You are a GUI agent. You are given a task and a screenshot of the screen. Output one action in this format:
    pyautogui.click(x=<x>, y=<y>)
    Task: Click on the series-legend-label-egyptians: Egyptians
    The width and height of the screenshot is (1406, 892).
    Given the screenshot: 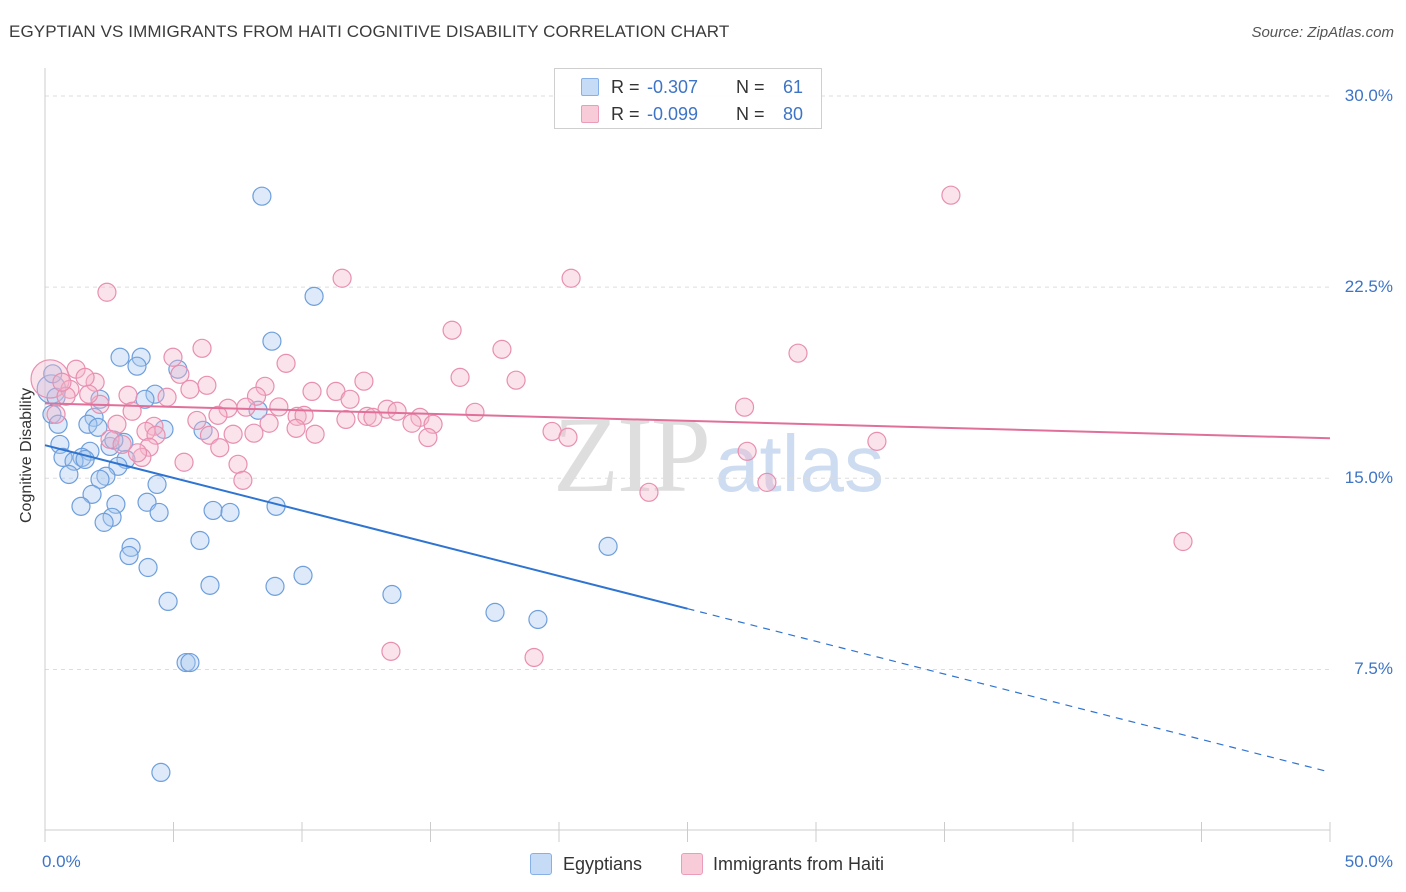 What is the action you would take?
    pyautogui.click(x=603, y=864)
    